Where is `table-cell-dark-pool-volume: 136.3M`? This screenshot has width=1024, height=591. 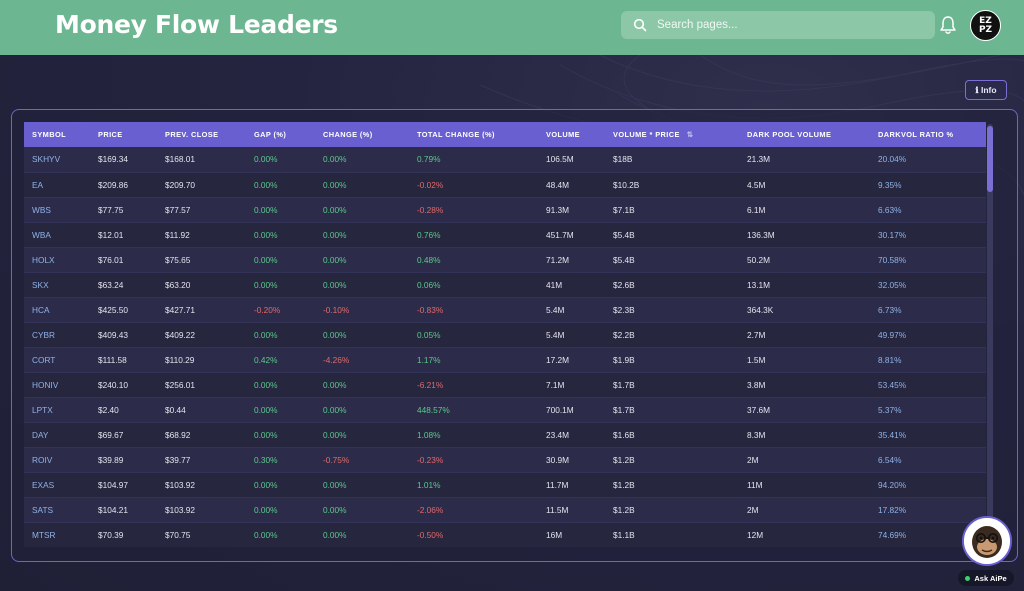 table-cell-dark-pool-volume: 136.3M is located at coordinates (804, 235).